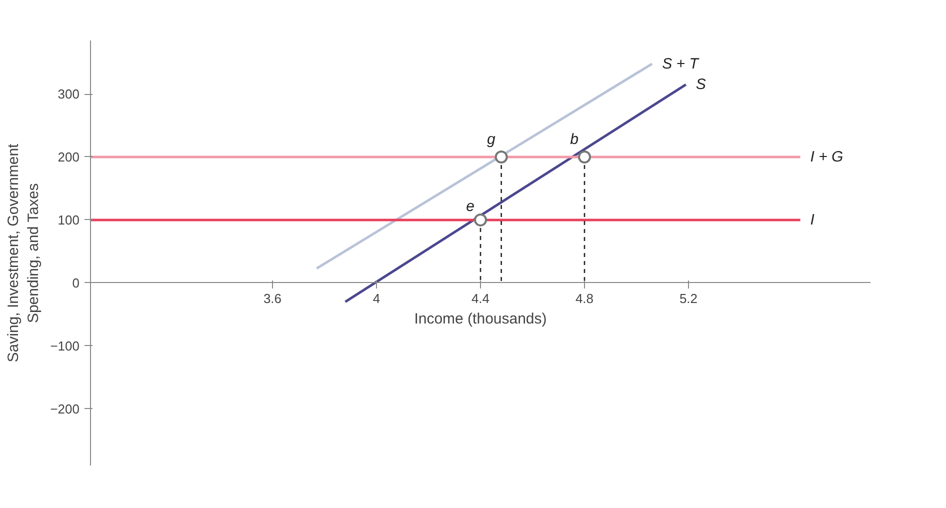 The width and height of the screenshot is (946, 508). What do you see at coordinates (480, 298) in the screenshot?
I see `x-tick-label: 4.4` at bounding box center [480, 298].